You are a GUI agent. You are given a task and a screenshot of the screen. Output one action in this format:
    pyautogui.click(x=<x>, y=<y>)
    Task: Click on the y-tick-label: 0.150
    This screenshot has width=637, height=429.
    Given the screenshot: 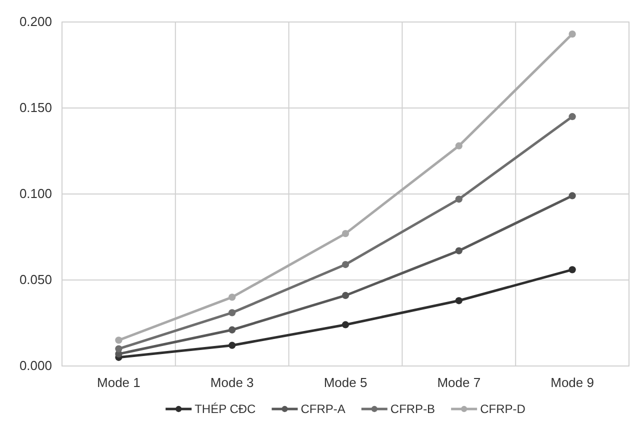 What is the action you would take?
    pyautogui.click(x=35, y=108)
    